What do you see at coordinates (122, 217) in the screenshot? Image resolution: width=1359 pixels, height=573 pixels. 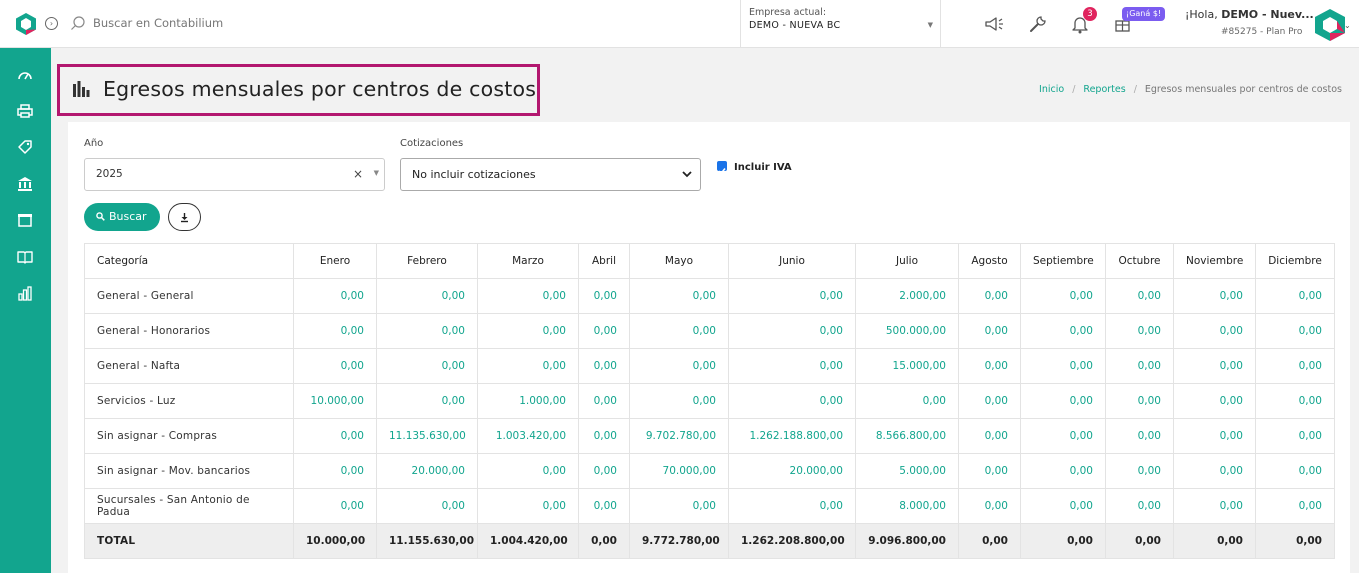 I see `search-button: Buscar` at bounding box center [122, 217].